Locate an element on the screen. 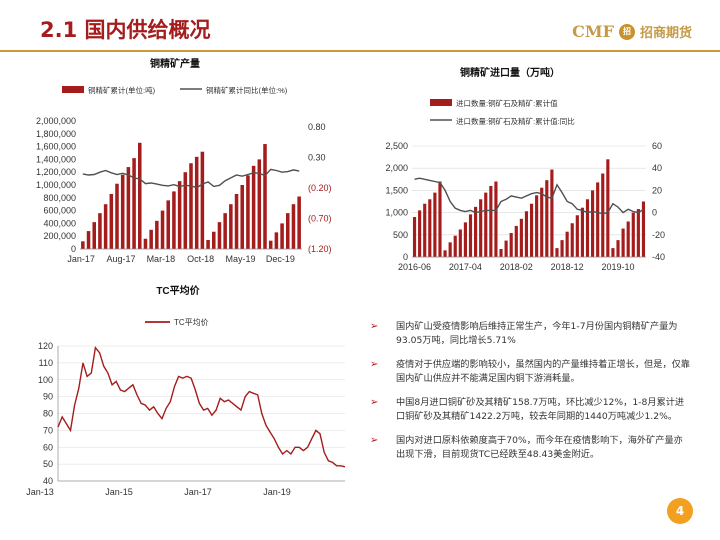 The image size is (720, 540). chart-title: 铜精矿进口量（万吨） is located at coordinates (510, 72).